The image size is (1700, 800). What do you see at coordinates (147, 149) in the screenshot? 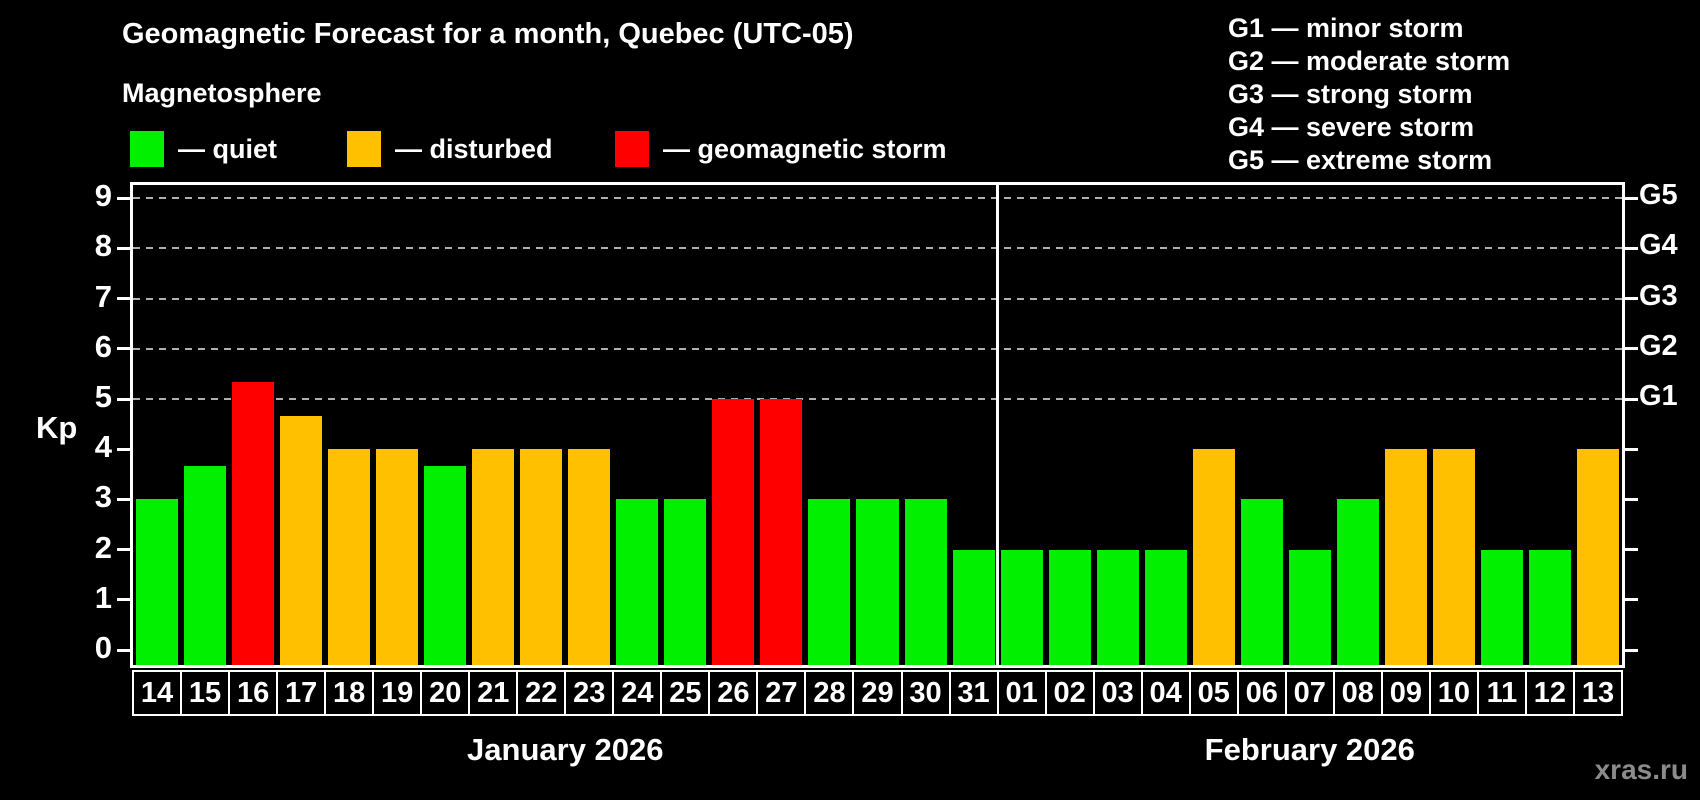
I see `legend-swatch-quiet` at bounding box center [147, 149].